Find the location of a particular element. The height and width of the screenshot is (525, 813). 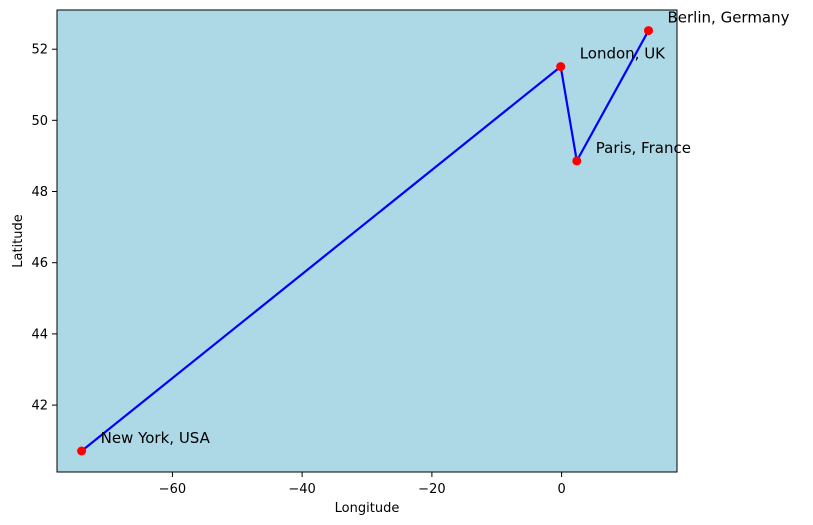

y-tick-label: 42 is located at coordinates (39, 406).